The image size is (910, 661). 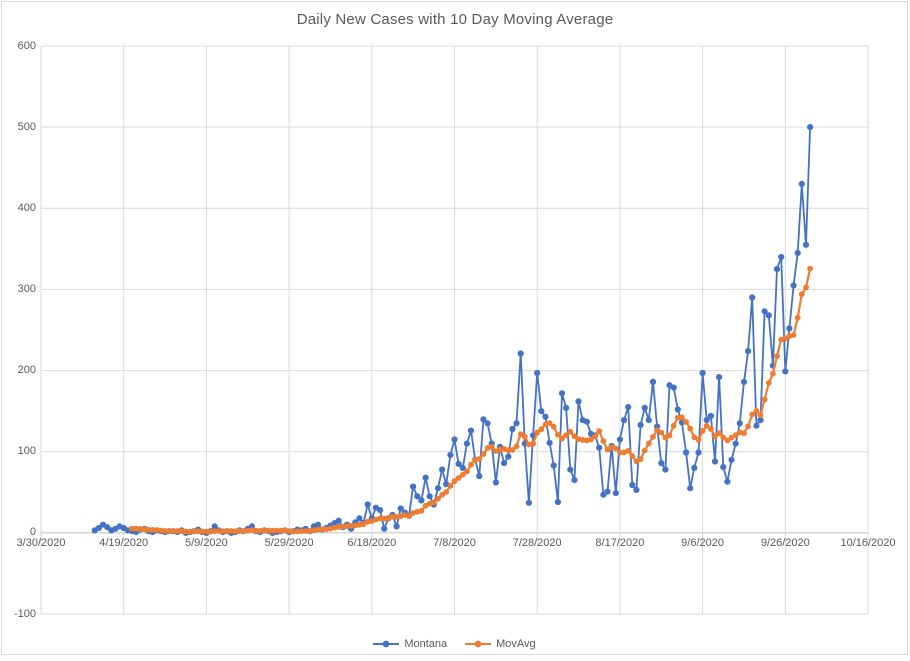 What do you see at coordinates (410, 644) in the screenshot?
I see `legend-item-montana: Montana` at bounding box center [410, 644].